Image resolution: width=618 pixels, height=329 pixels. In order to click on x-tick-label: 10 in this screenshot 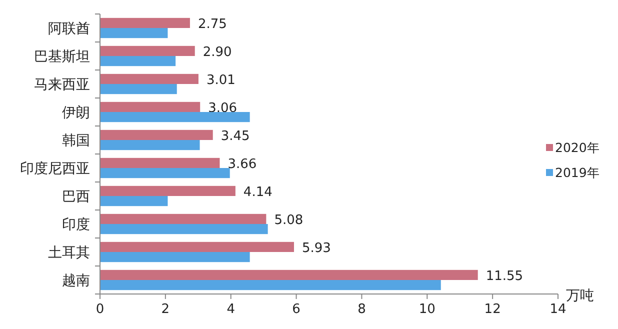, I will do `click(427, 309)`.